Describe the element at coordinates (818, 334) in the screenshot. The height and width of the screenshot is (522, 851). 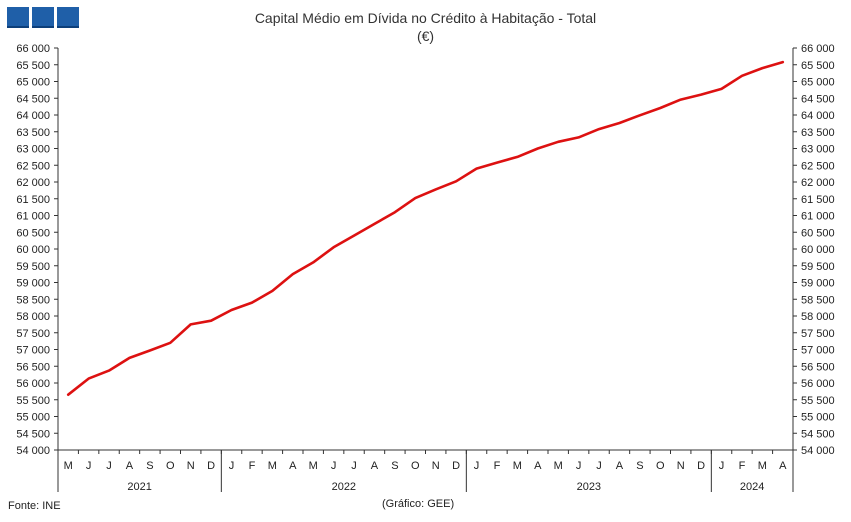
I see `y-tick-label-right: 57 500` at that location.